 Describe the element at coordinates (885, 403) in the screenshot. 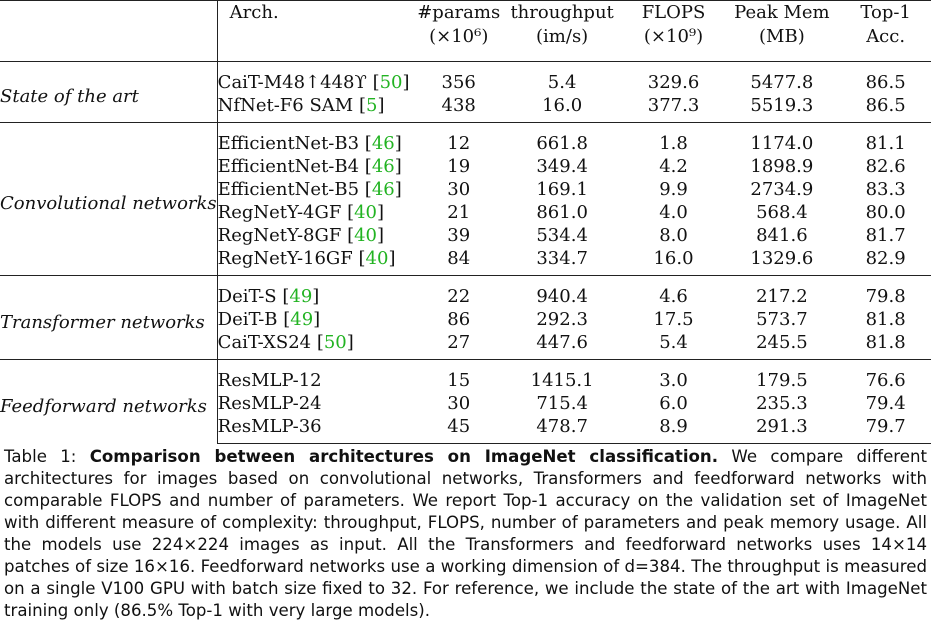

I see `acc-cell: 79.4` at that location.